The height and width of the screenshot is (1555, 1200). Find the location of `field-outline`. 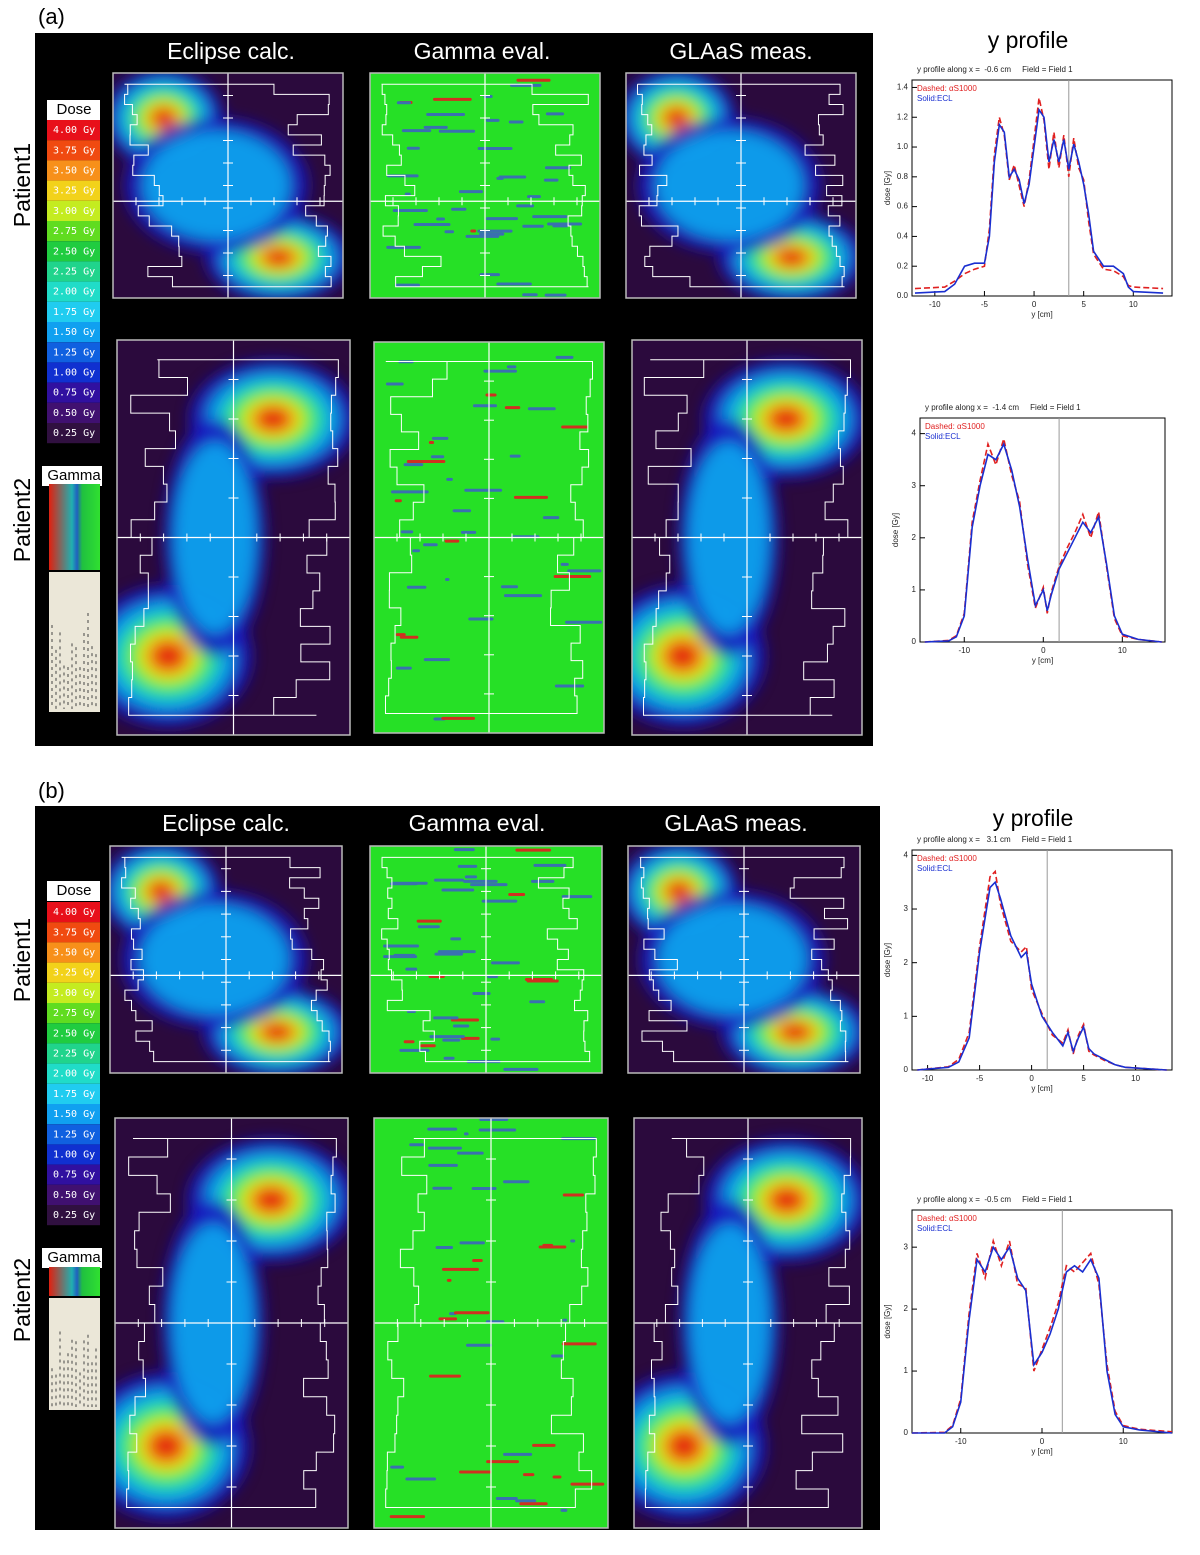

field-outline is located at coordinates (485, 185).